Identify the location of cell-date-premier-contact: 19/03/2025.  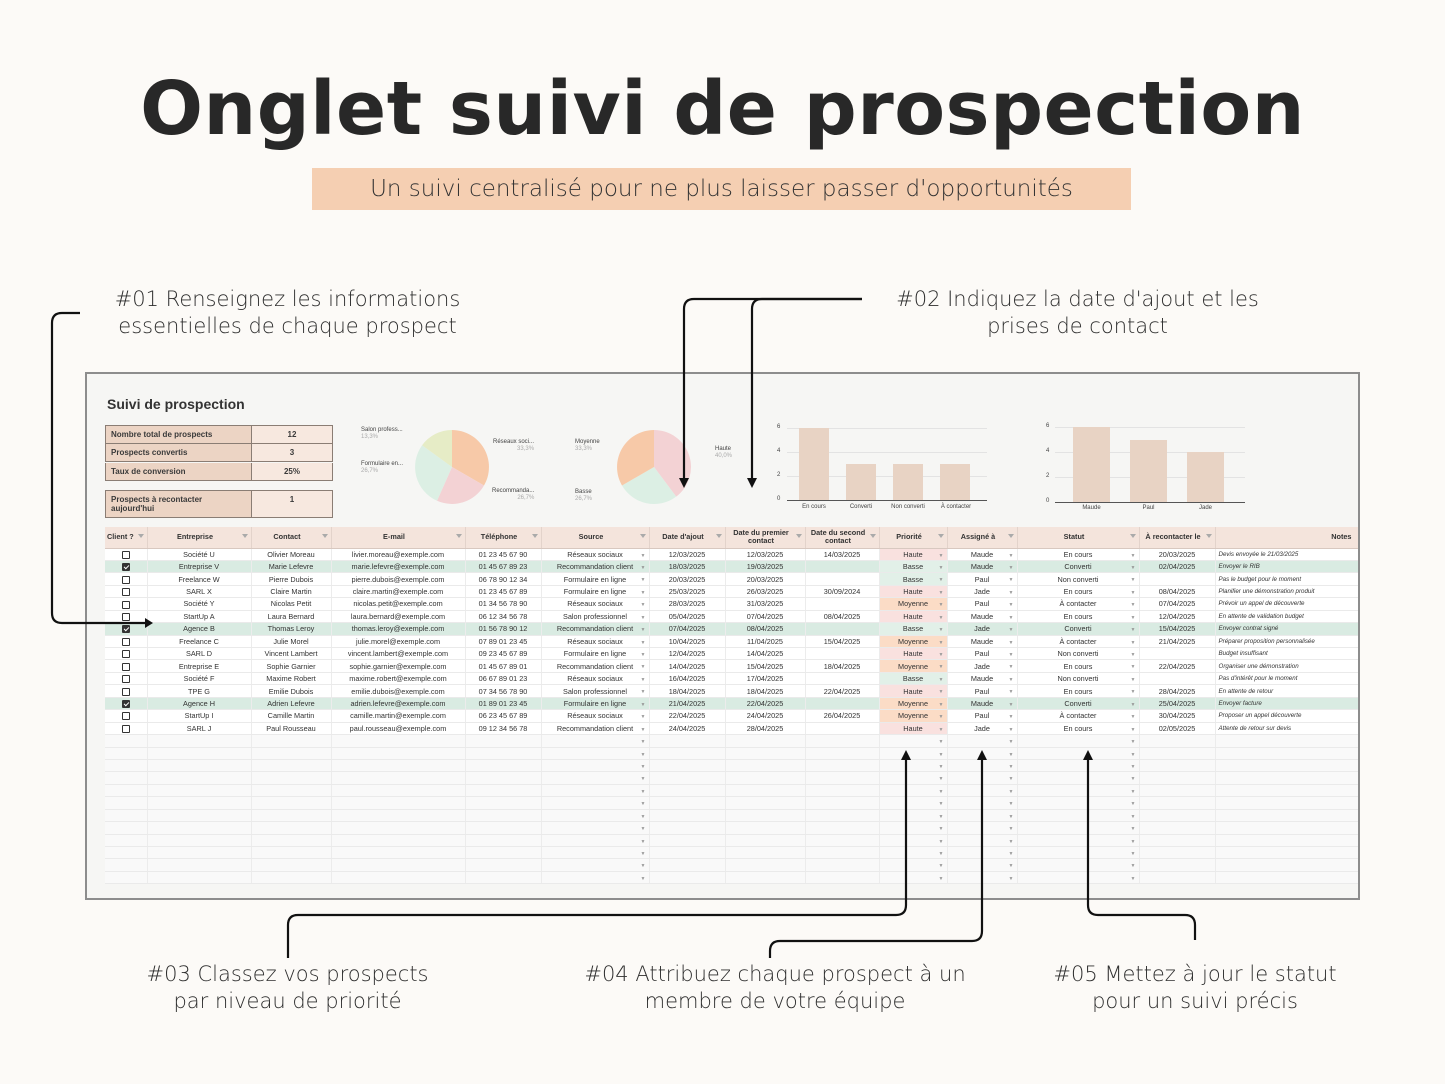
(765, 567).